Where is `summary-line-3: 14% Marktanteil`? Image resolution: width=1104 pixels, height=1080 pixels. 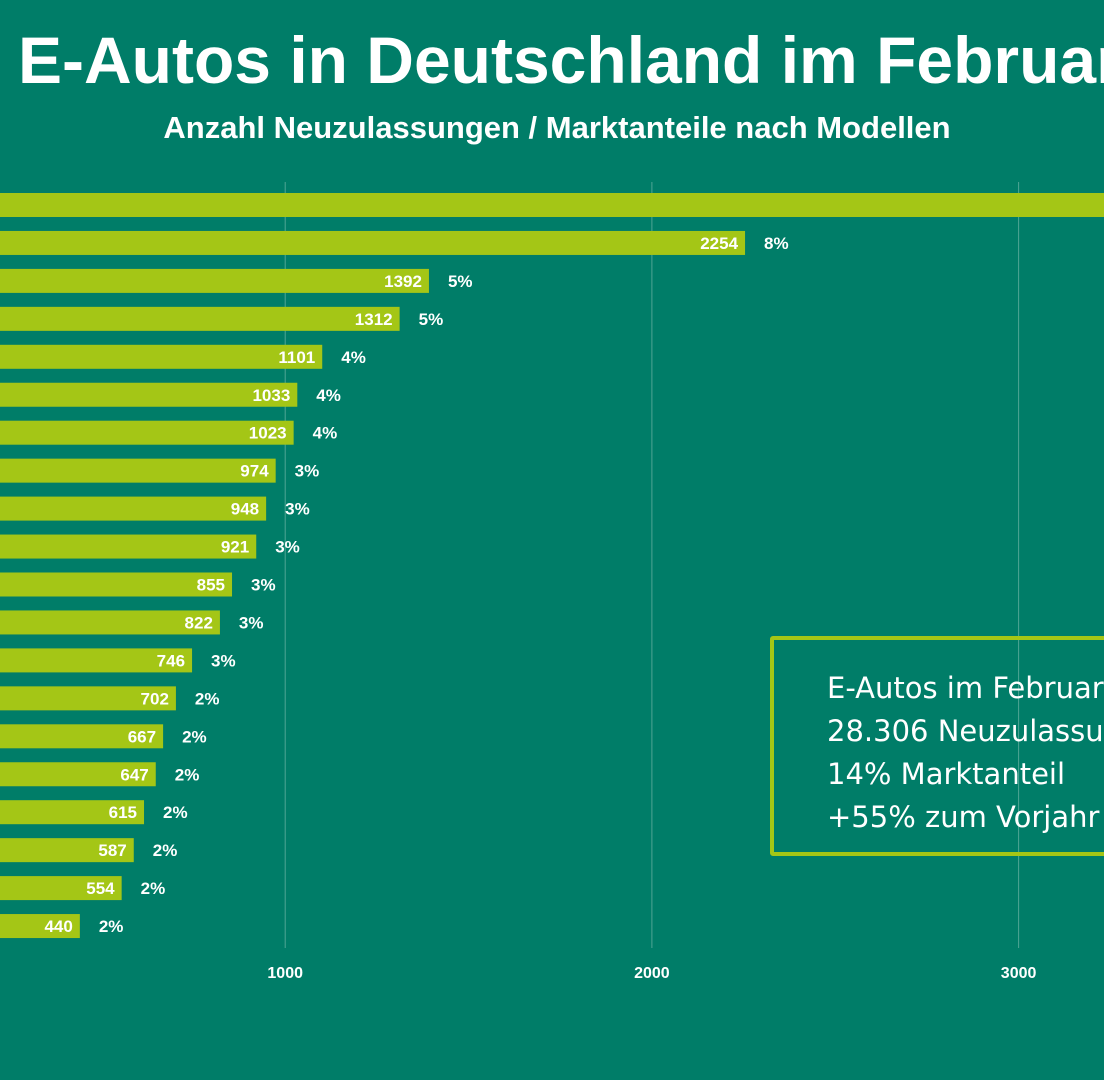
summary-line-3: 14% Marktanteil is located at coordinates (946, 774).